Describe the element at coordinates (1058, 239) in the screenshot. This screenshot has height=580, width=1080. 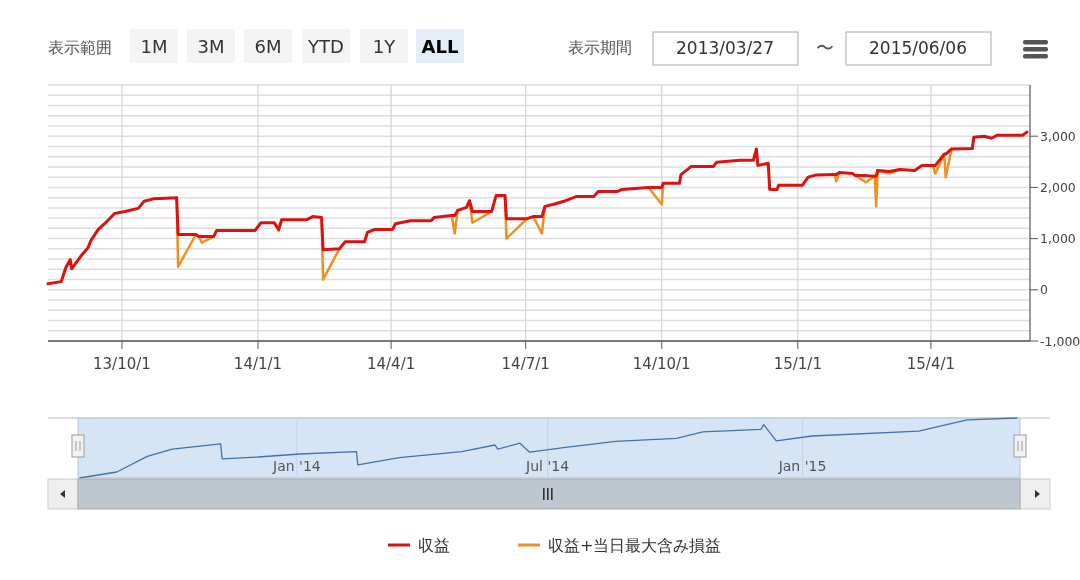
I see `y-tick-label: 1,000` at that location.